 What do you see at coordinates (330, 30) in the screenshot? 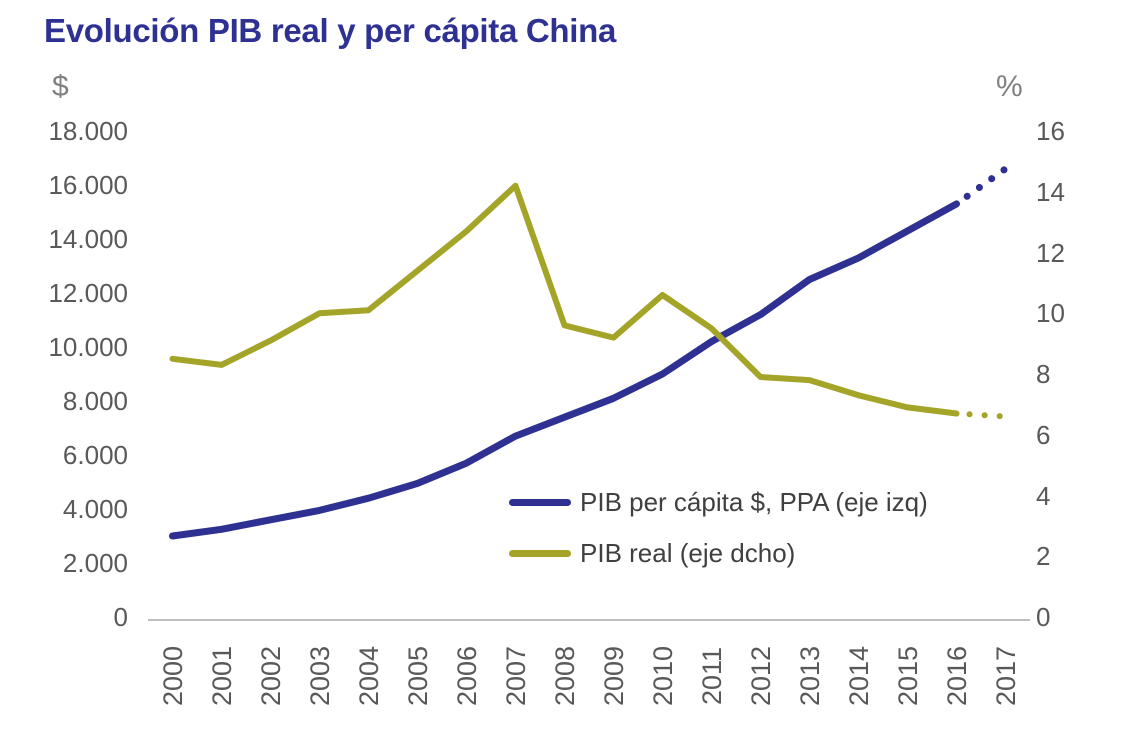
I see `chart-title: Evolución PIB real y per cápita China` at bounding box center [330, 30].